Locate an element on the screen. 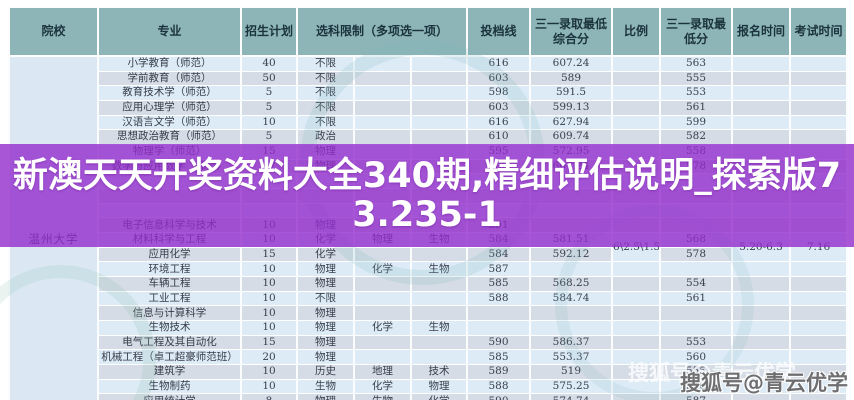 Image resolution: width=854 pixels, height=400 pixels. table-row: 教育技术学（师范） 5 不限 598 591.5 553 is located at coordinates (429, 93).